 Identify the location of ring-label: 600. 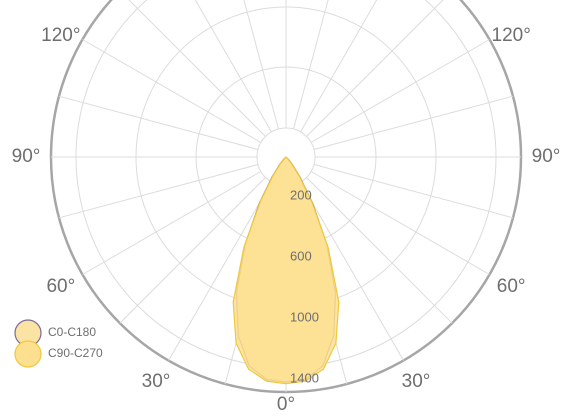
(301, 255).